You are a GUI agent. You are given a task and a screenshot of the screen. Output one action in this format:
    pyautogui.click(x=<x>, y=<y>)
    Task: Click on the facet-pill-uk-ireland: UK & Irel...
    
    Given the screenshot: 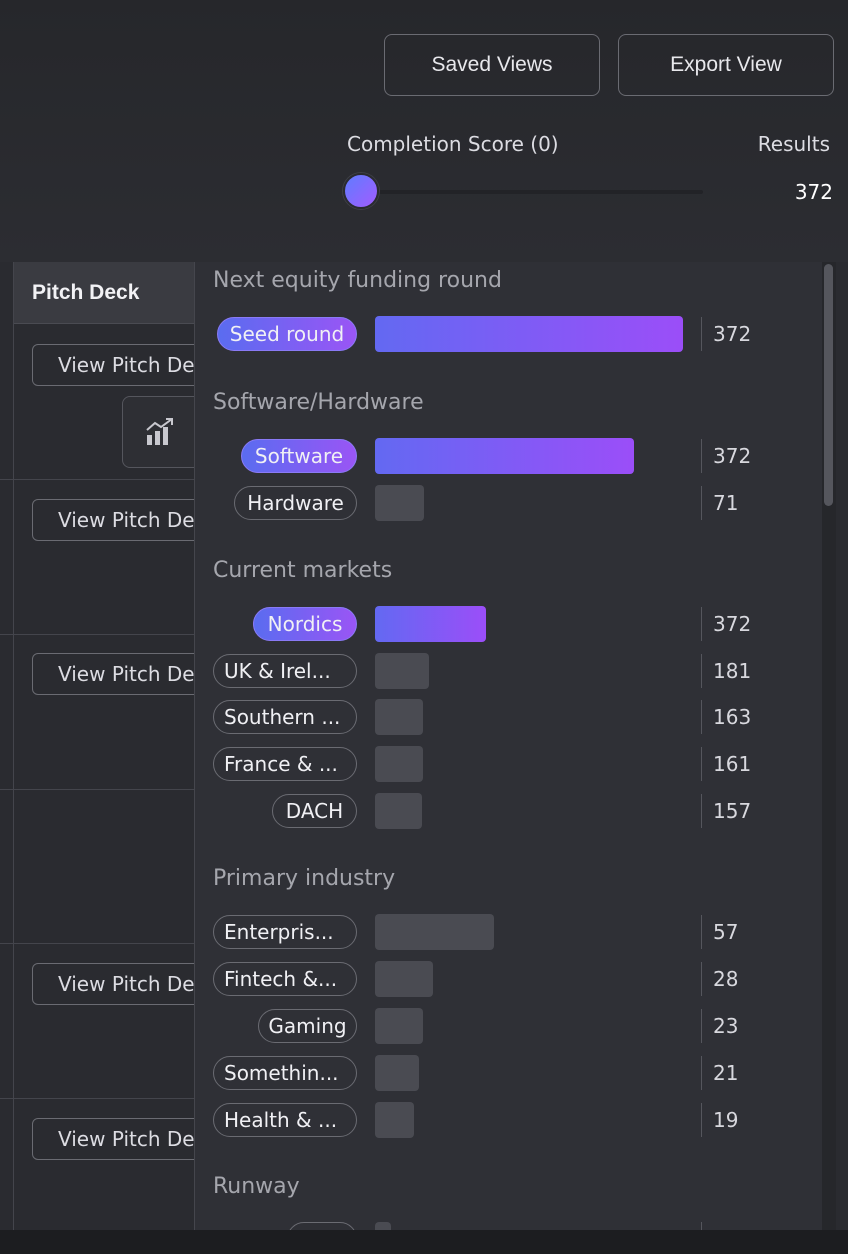 What is the action you would take?
    pyautogui.click(x=285, y=671)
    